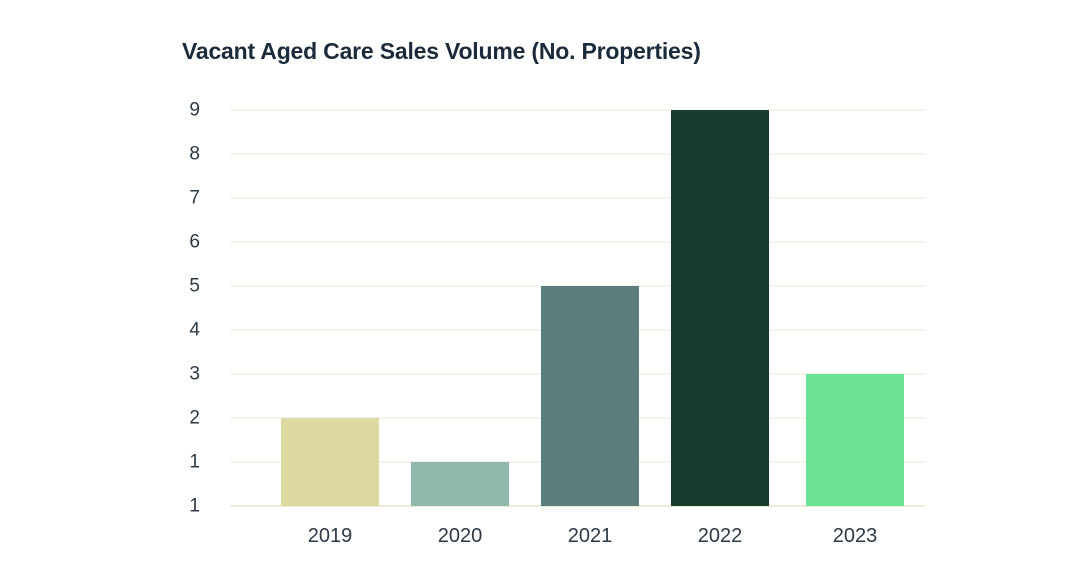 This screenshot has height=574, width=1080. Describe the element at coordinates (194, 242) in the screenshot. I see `y-tick-label: 6` at that location.